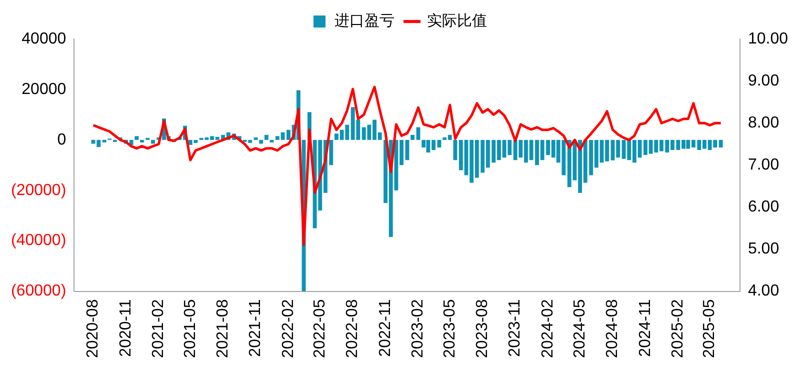 This screenshot has height=365, width=803. Describe the element at coordinates (457, 21) in the screenshot. I see `legend-label: 实际比值` at that location.